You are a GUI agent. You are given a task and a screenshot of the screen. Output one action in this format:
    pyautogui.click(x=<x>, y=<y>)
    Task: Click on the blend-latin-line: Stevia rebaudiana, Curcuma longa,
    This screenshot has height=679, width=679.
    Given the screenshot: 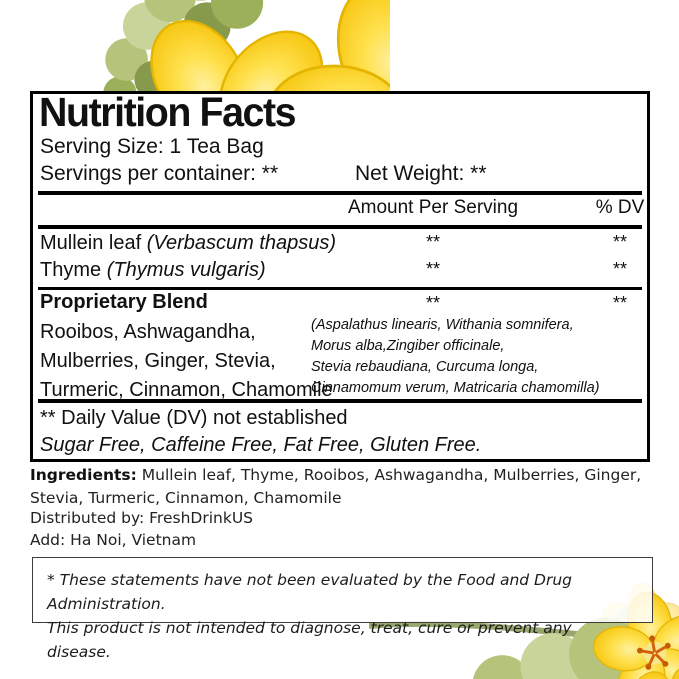 What is the action you would take?
    pyautogui.click(x=425, y=367)
    